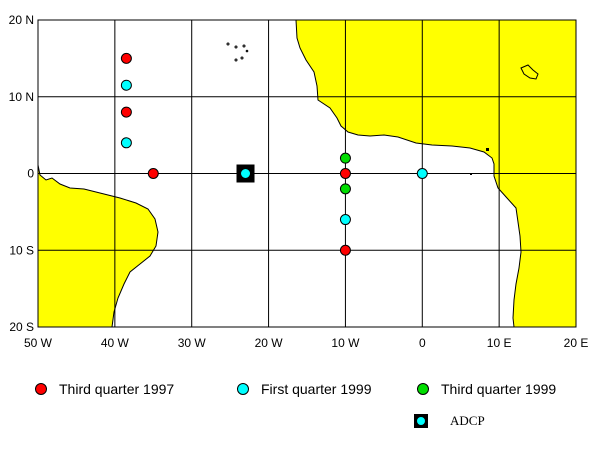 The image size is (602, 452). I want to click on legend-item-q3-1999: Third quarter 1999, so click(486, 389).